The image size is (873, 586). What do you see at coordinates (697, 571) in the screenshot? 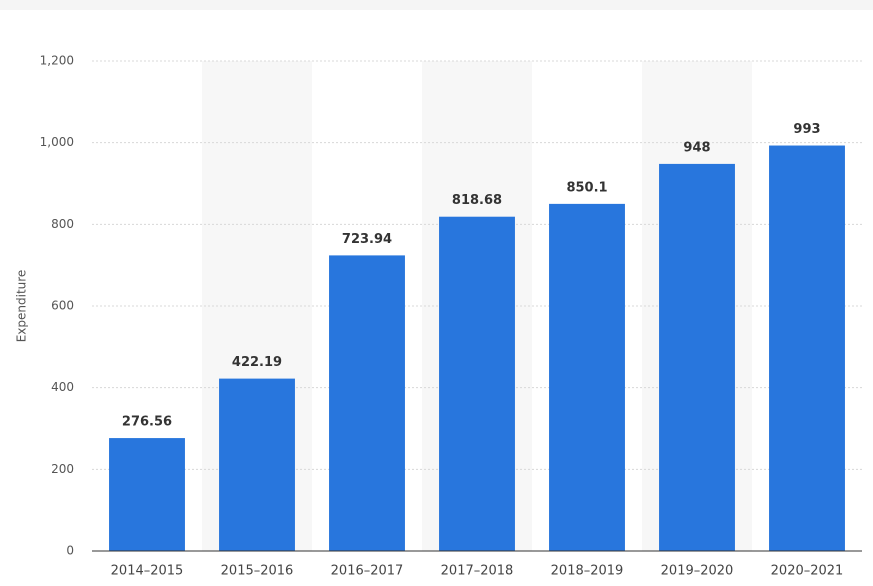
I see `x-tick-label: 2019–2020` at bounding box center [697, 571].